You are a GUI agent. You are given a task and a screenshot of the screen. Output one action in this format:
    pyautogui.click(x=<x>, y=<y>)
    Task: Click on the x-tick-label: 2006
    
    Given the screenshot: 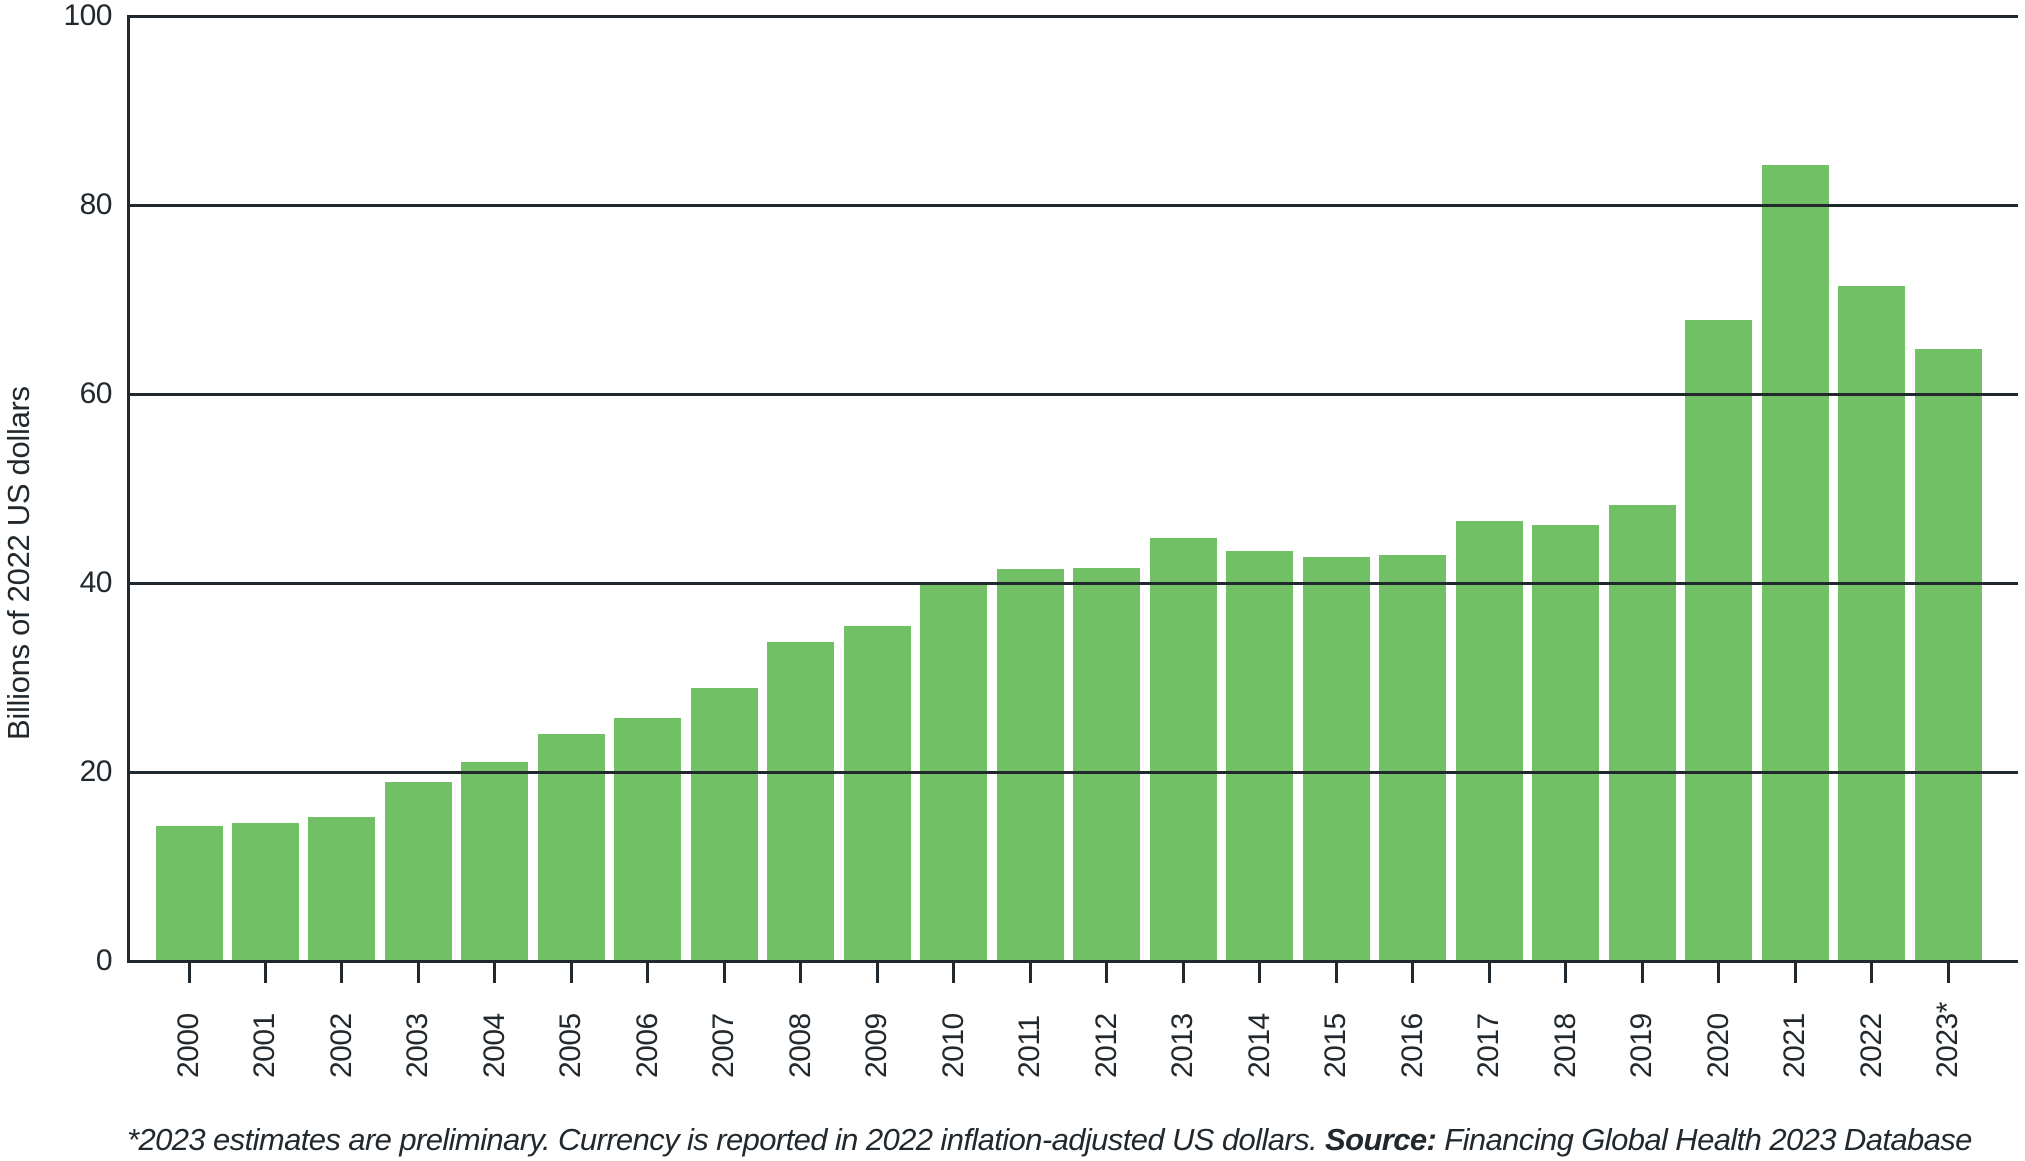 What is the action you would take?
    pyautogui.click(x=647, y=1045)
    